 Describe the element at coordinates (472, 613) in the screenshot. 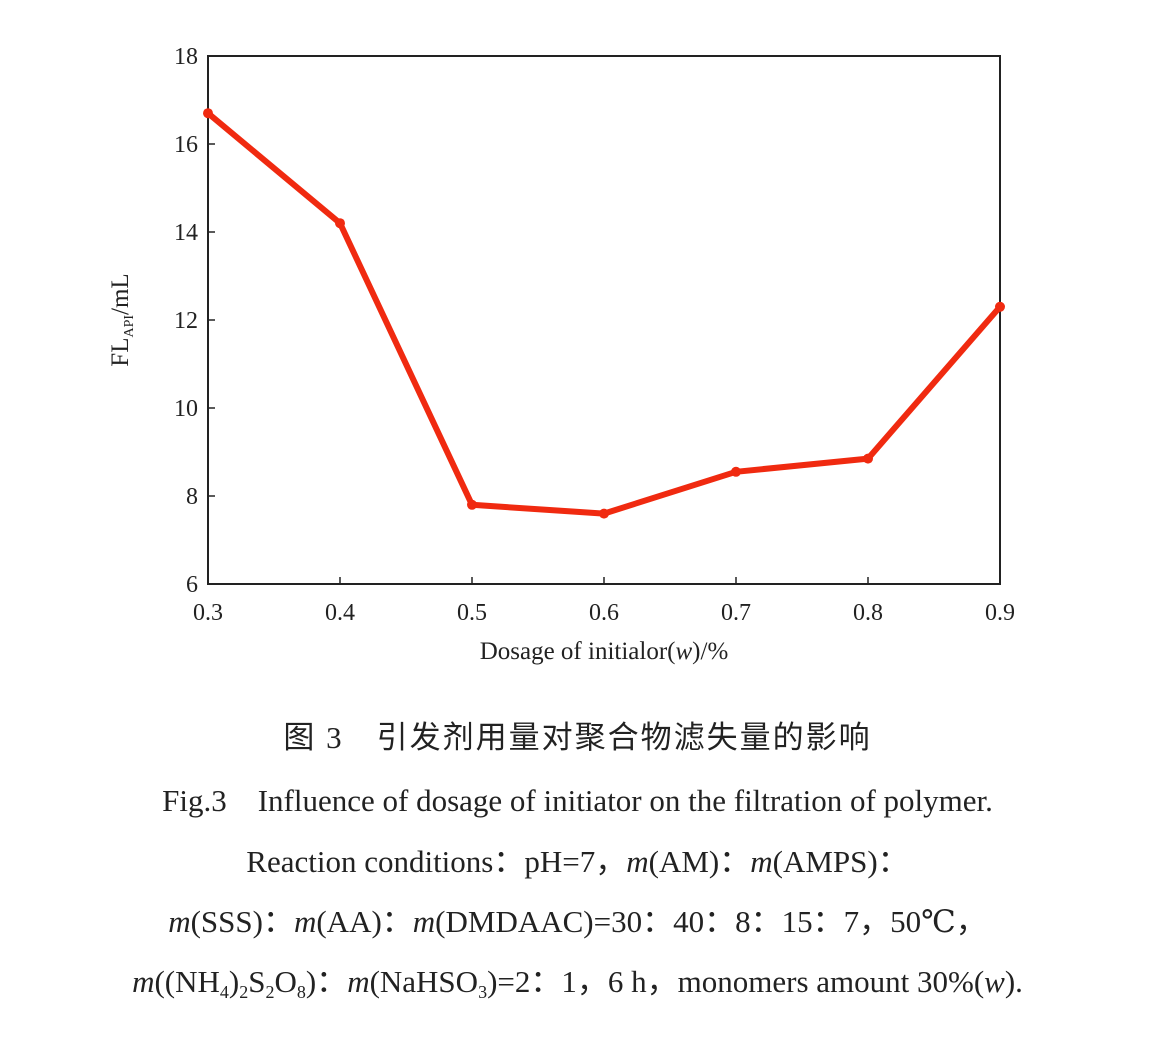

I see `x-tick-label: 0.5` at that location.